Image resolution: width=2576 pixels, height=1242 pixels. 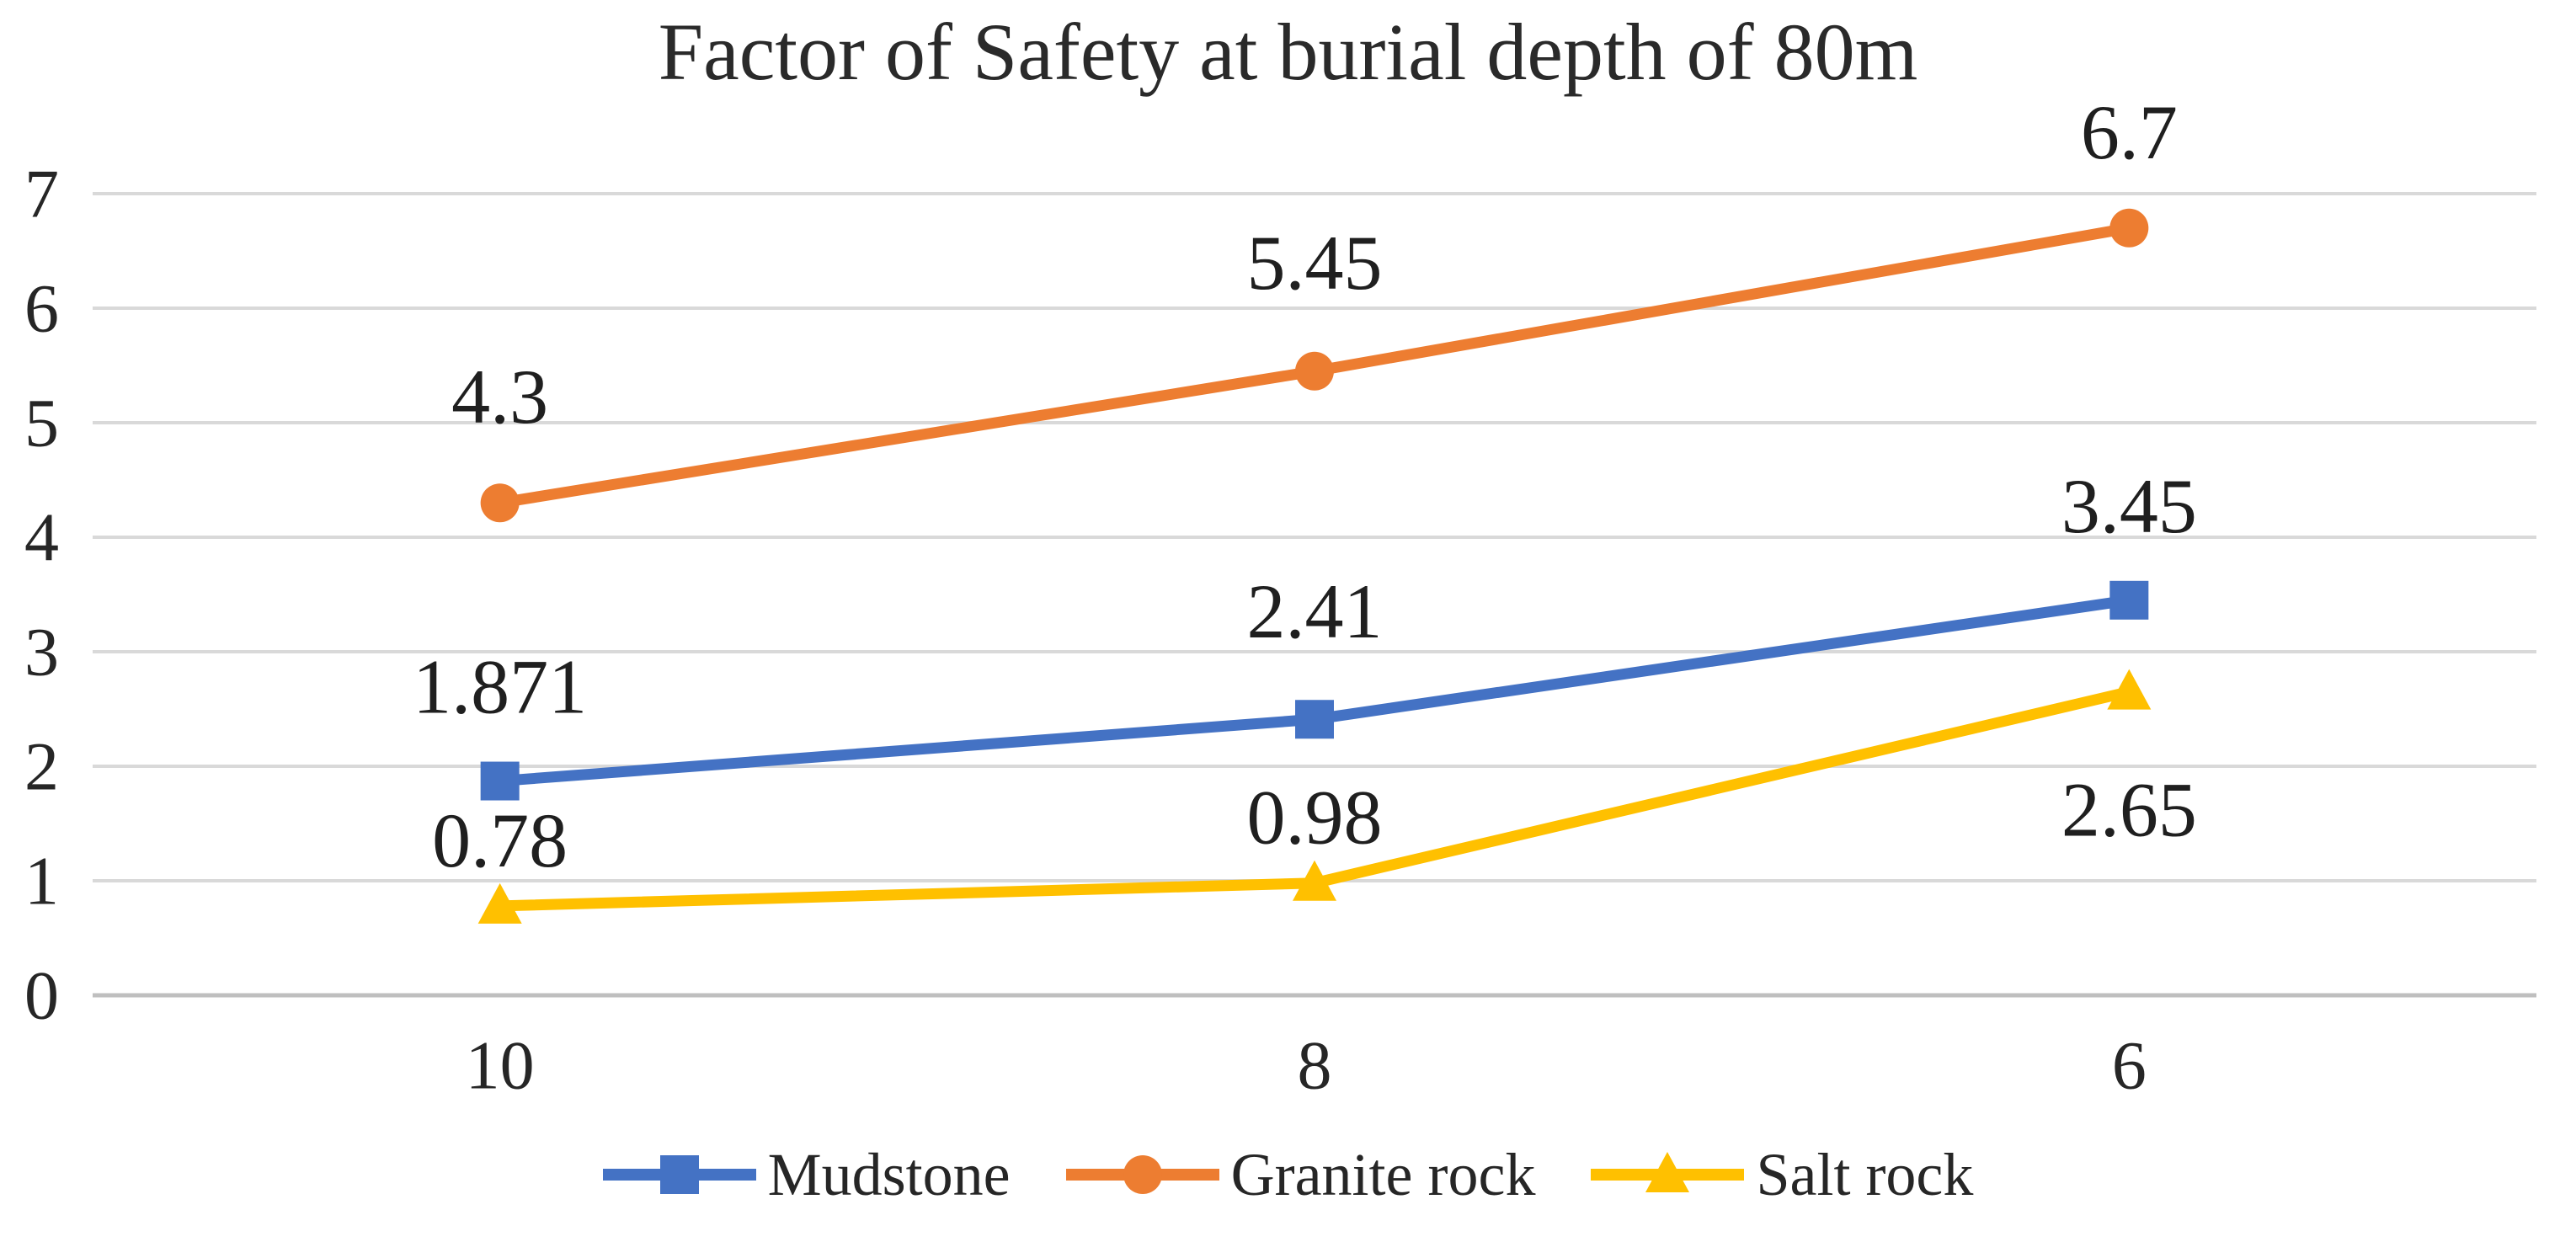 I want to click on legend-swatch-circle-icon, so click(x=1142, y=1174).